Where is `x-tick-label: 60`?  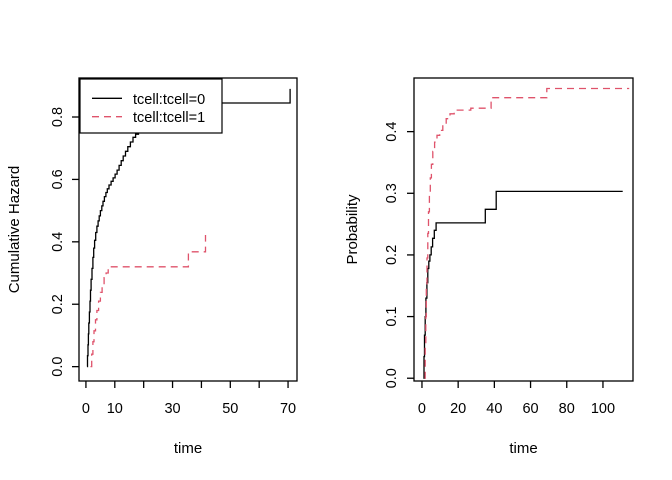
x-tick-label: 60 is located at coordinates (530, 409).